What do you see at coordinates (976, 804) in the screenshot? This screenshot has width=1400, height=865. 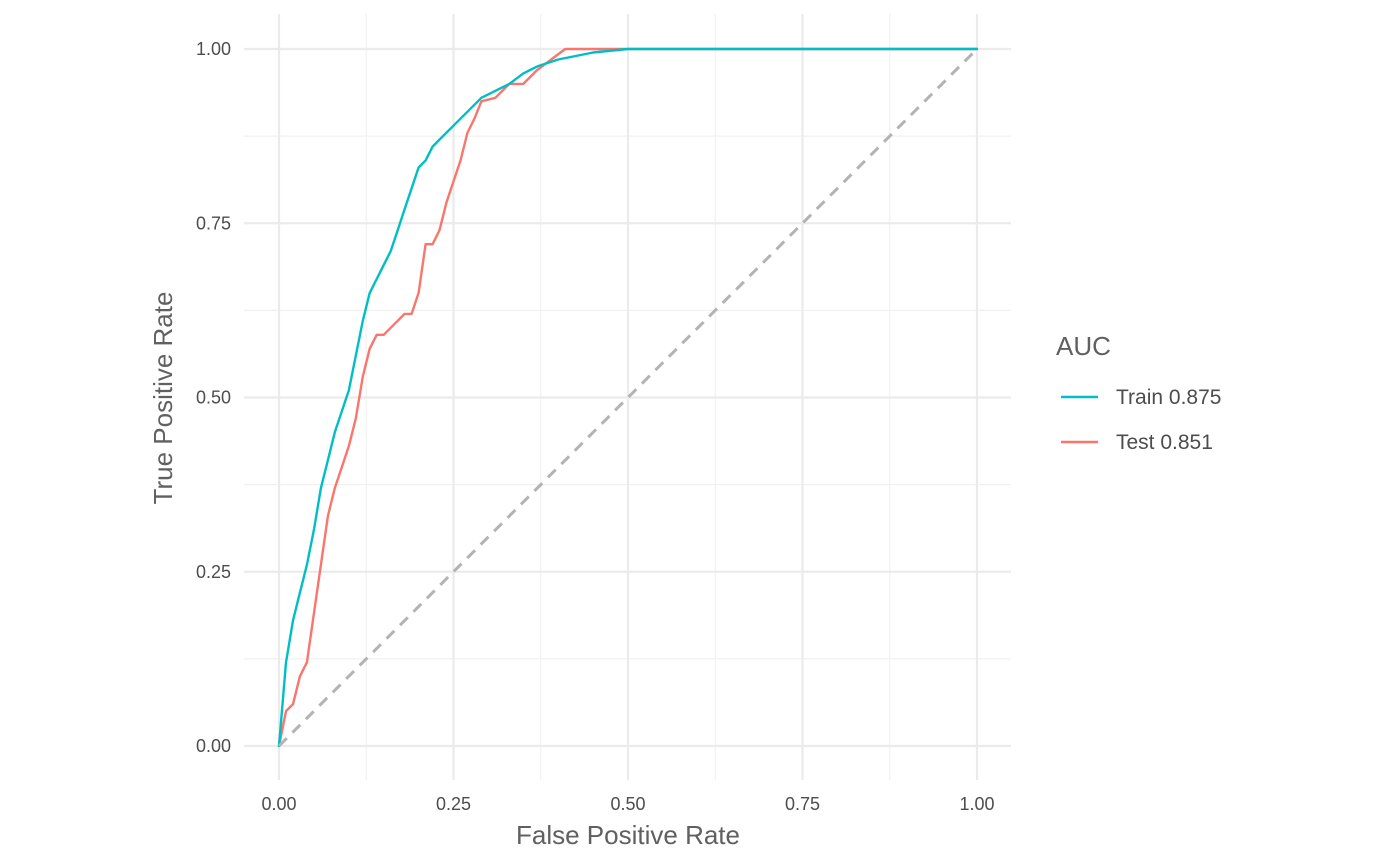 I see `x-tick-label: 1.00` at bounding box center [976, 804].